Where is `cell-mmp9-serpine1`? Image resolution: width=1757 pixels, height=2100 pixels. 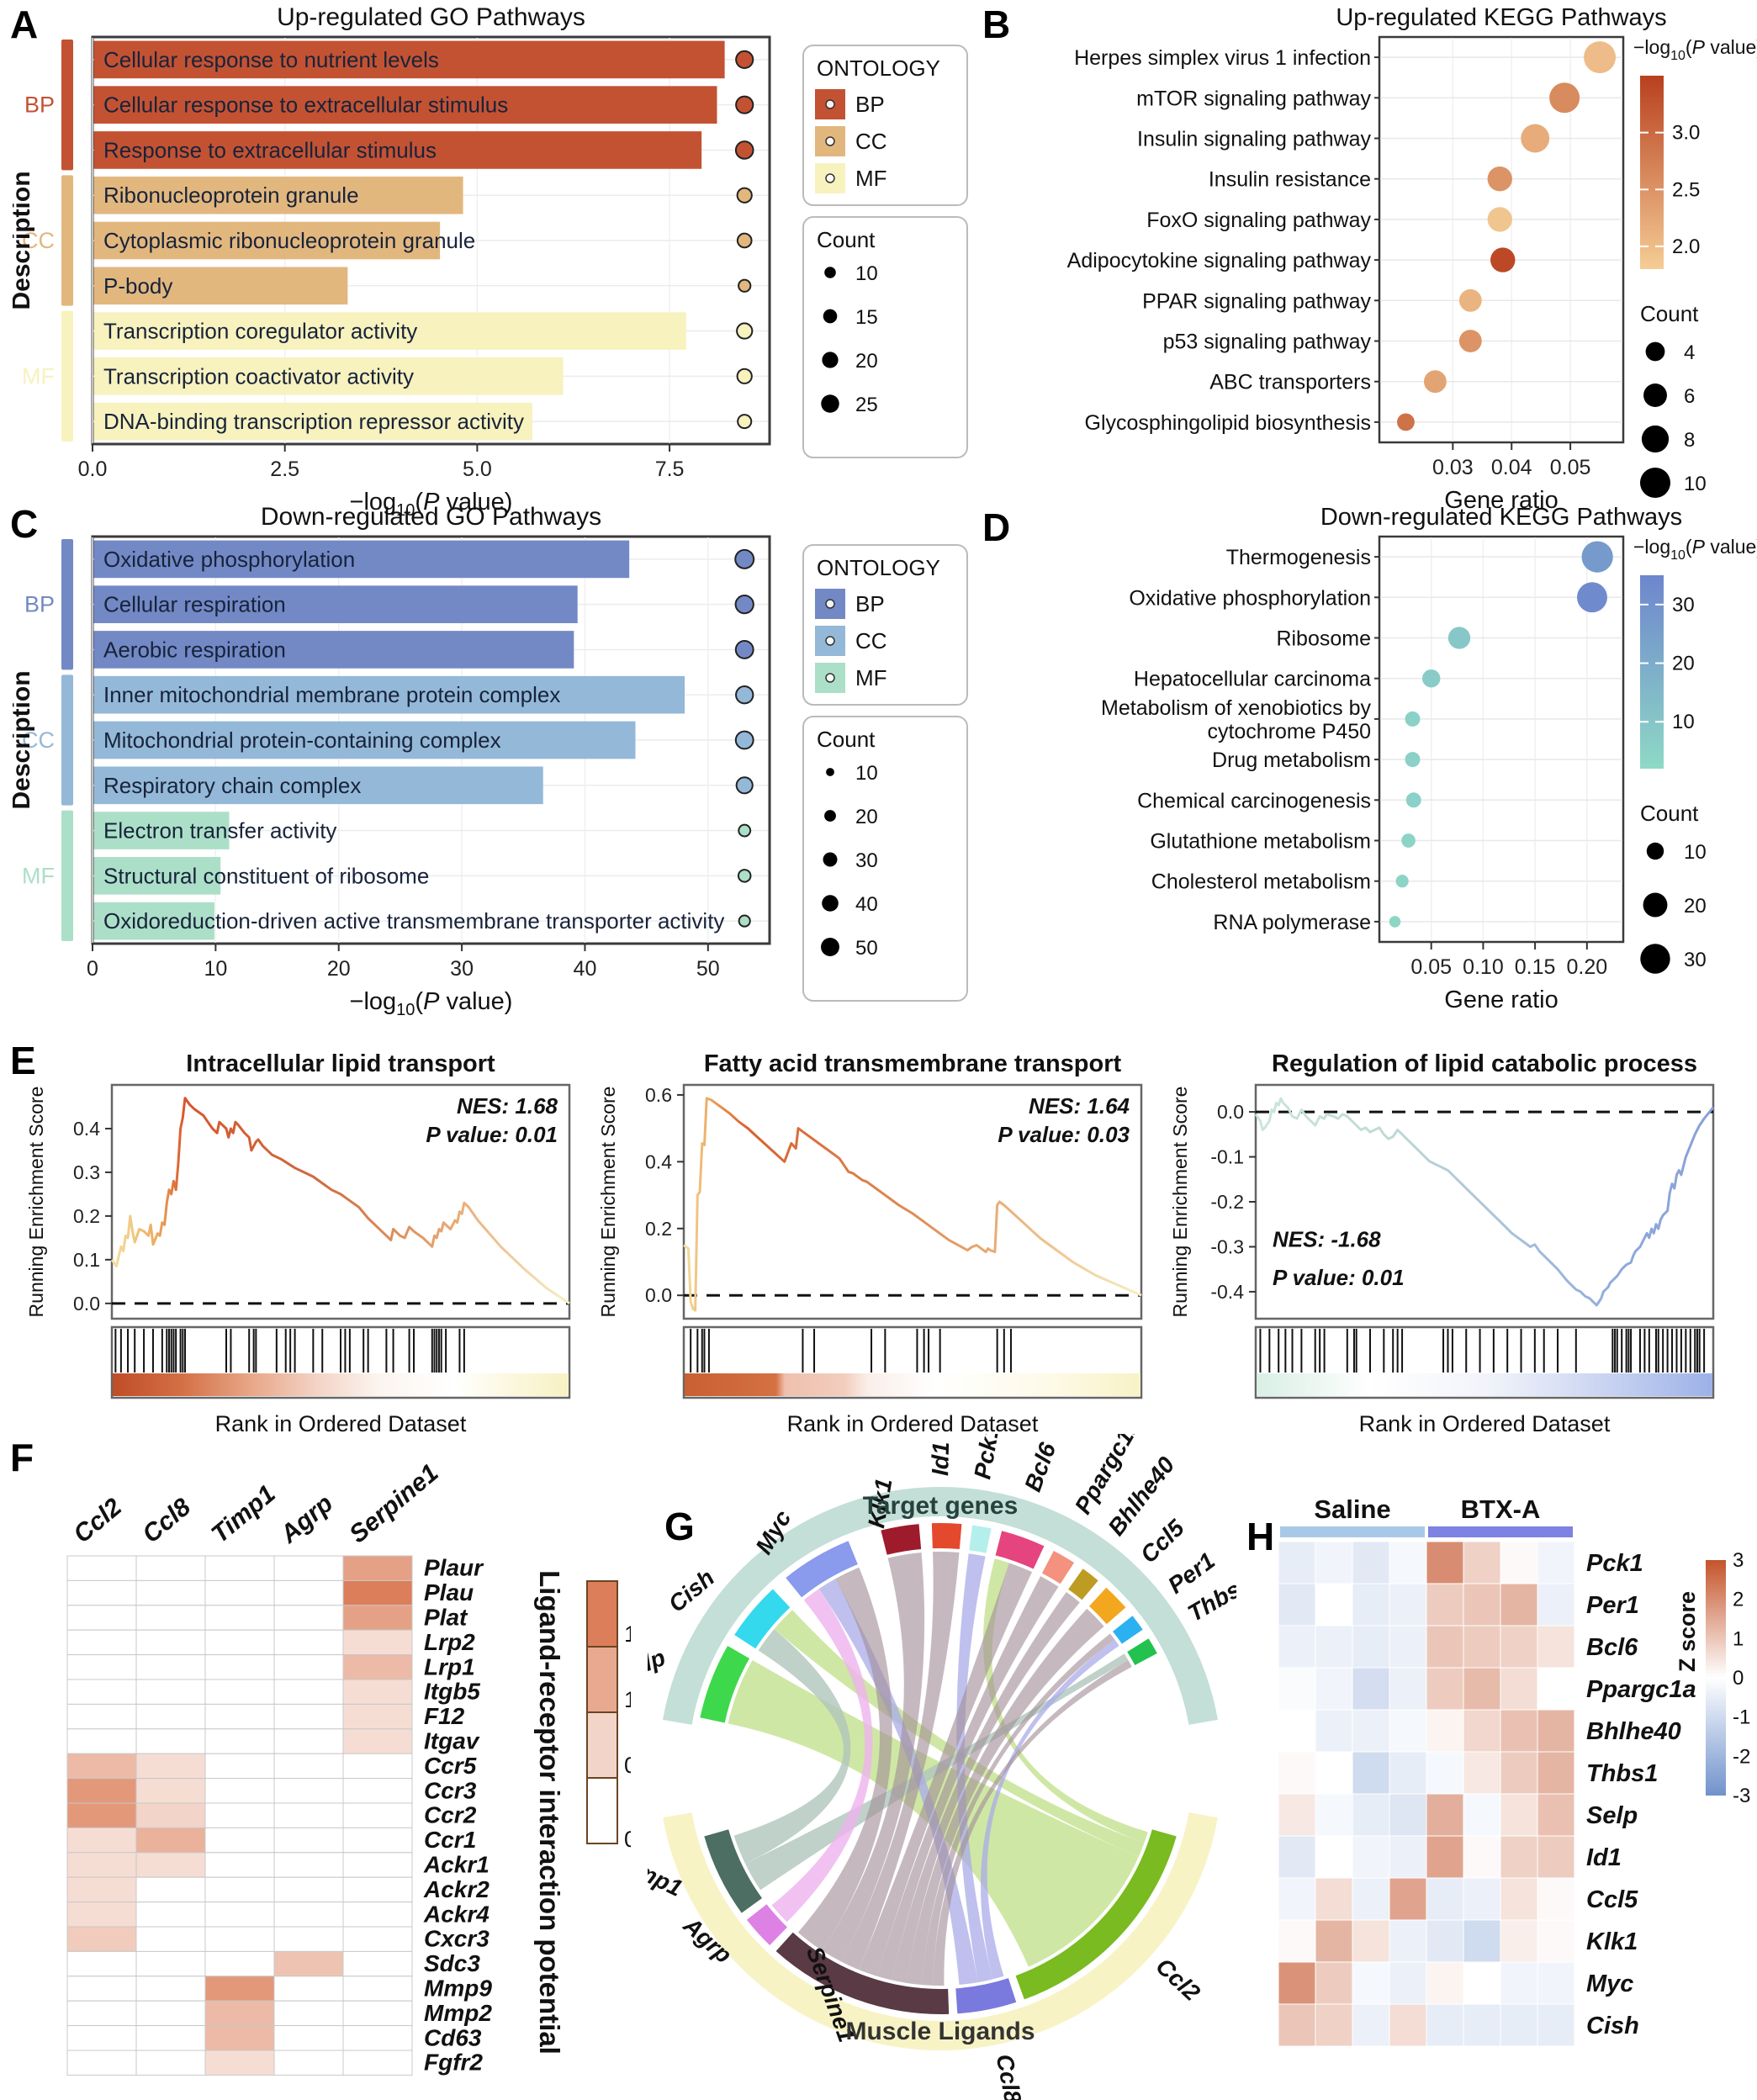
cell-mmp9-serpine1 is located at coordinates (377, 1989).